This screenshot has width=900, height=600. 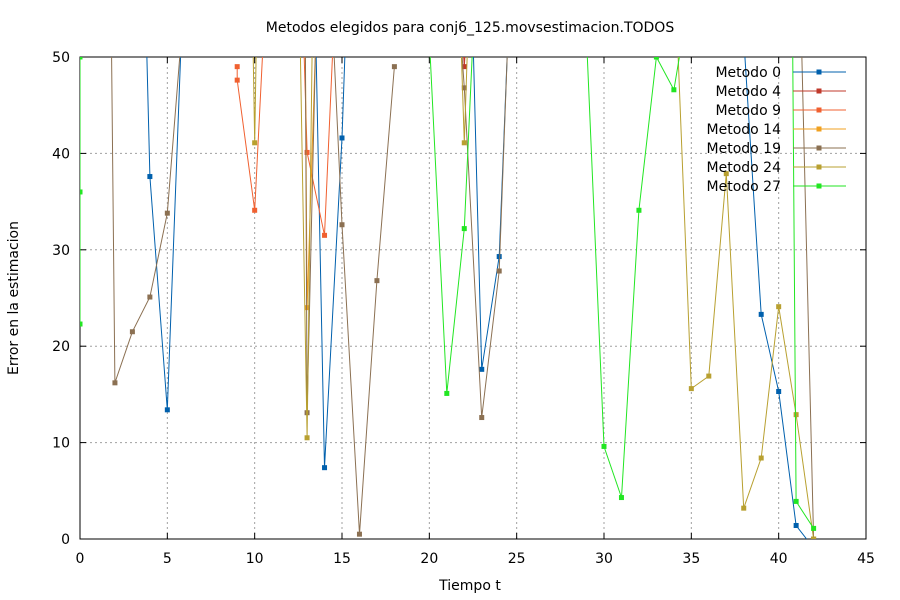 What do you see at coordinates (167, 559) in the screenshot?
I see `x-tick-label: 5` at bounding box center [167, 559].